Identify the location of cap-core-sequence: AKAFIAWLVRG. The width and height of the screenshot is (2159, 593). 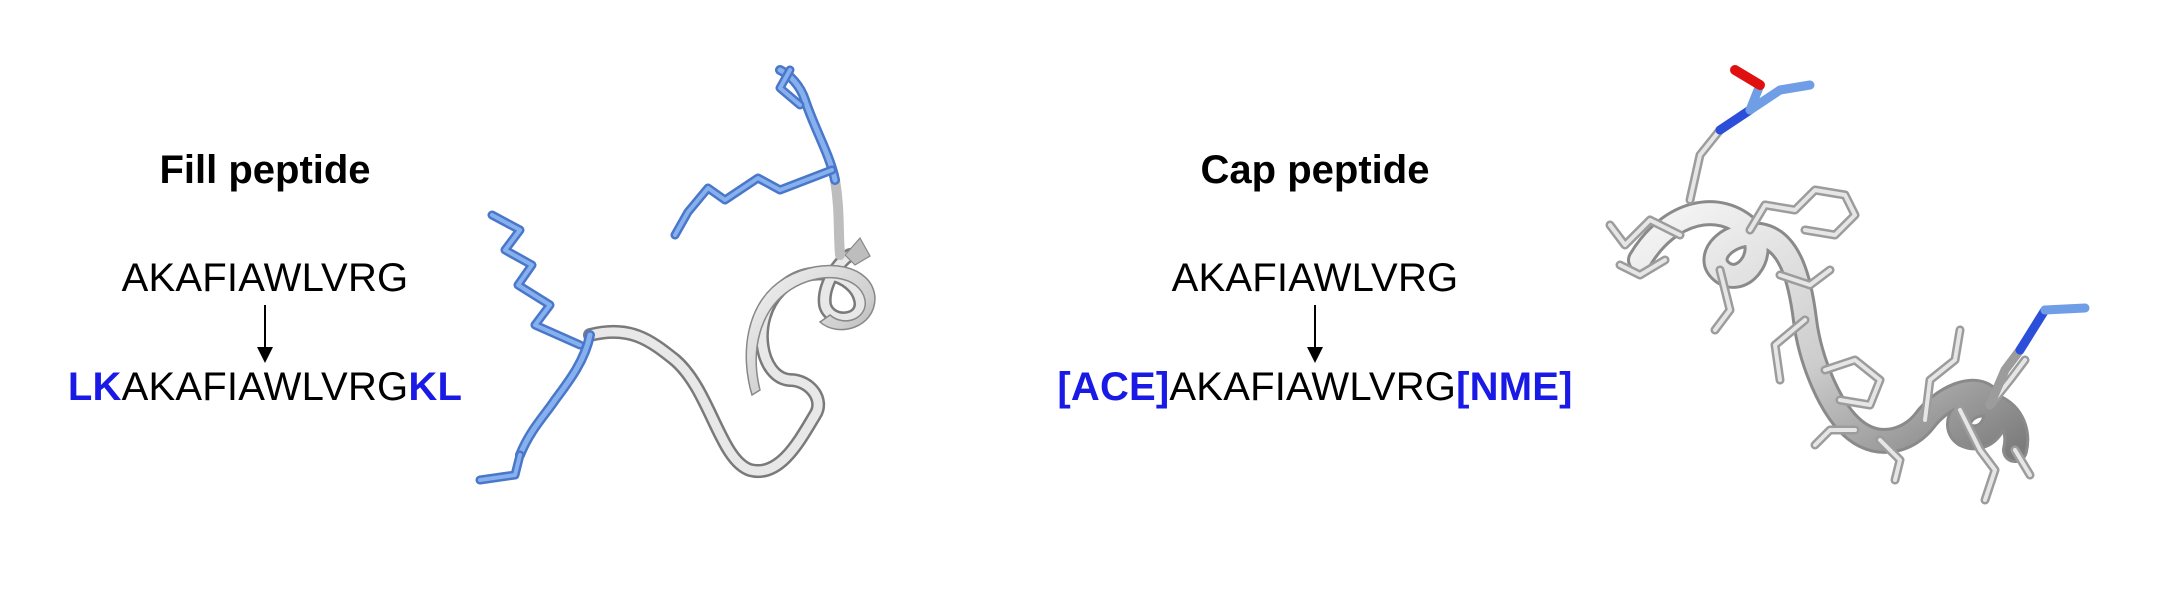
(1313, 387).